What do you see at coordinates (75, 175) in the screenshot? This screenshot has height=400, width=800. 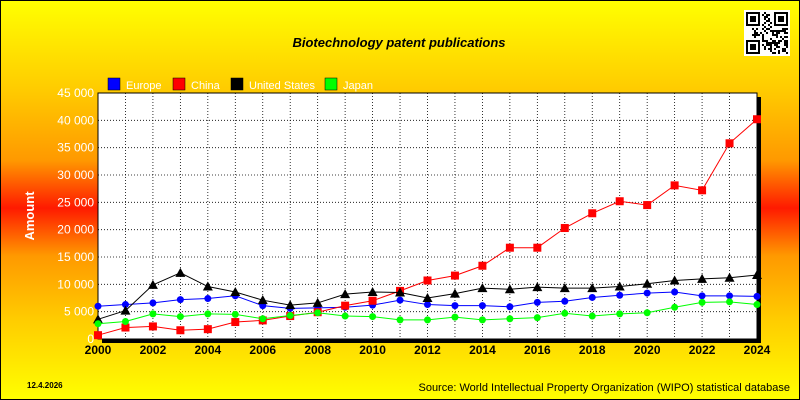 I see `y-tick-label: 30 000` at bounding box center [75, 175].